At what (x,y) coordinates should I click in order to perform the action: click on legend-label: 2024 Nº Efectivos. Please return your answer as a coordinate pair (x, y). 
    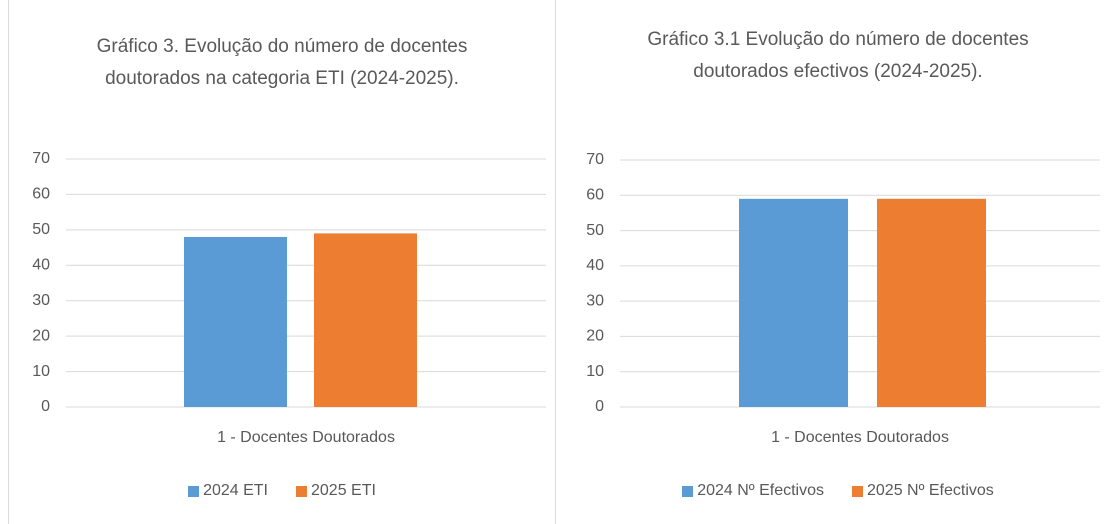
    Looking at the image, I should click on (760, 490).